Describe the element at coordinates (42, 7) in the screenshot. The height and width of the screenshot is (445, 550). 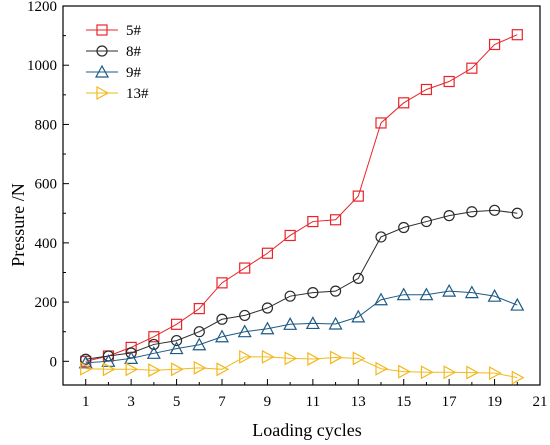
I see `y-tick-label: 1200` at that location.